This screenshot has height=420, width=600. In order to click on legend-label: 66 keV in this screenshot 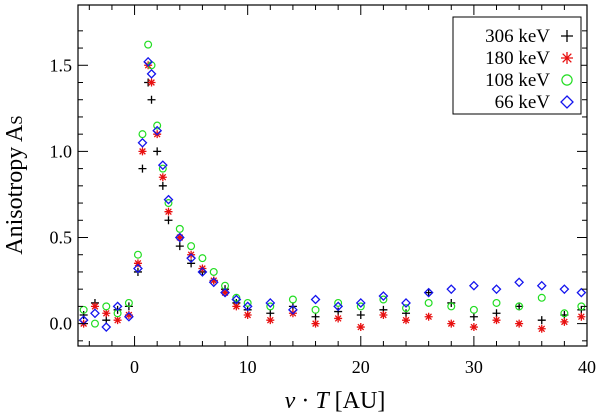, I will do `click(523, 102)`.